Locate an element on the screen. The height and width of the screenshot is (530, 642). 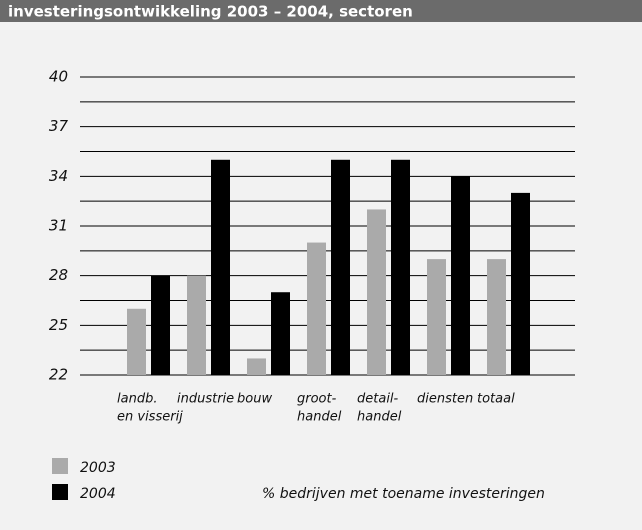
title-bar is located at coordinates (321, 11).